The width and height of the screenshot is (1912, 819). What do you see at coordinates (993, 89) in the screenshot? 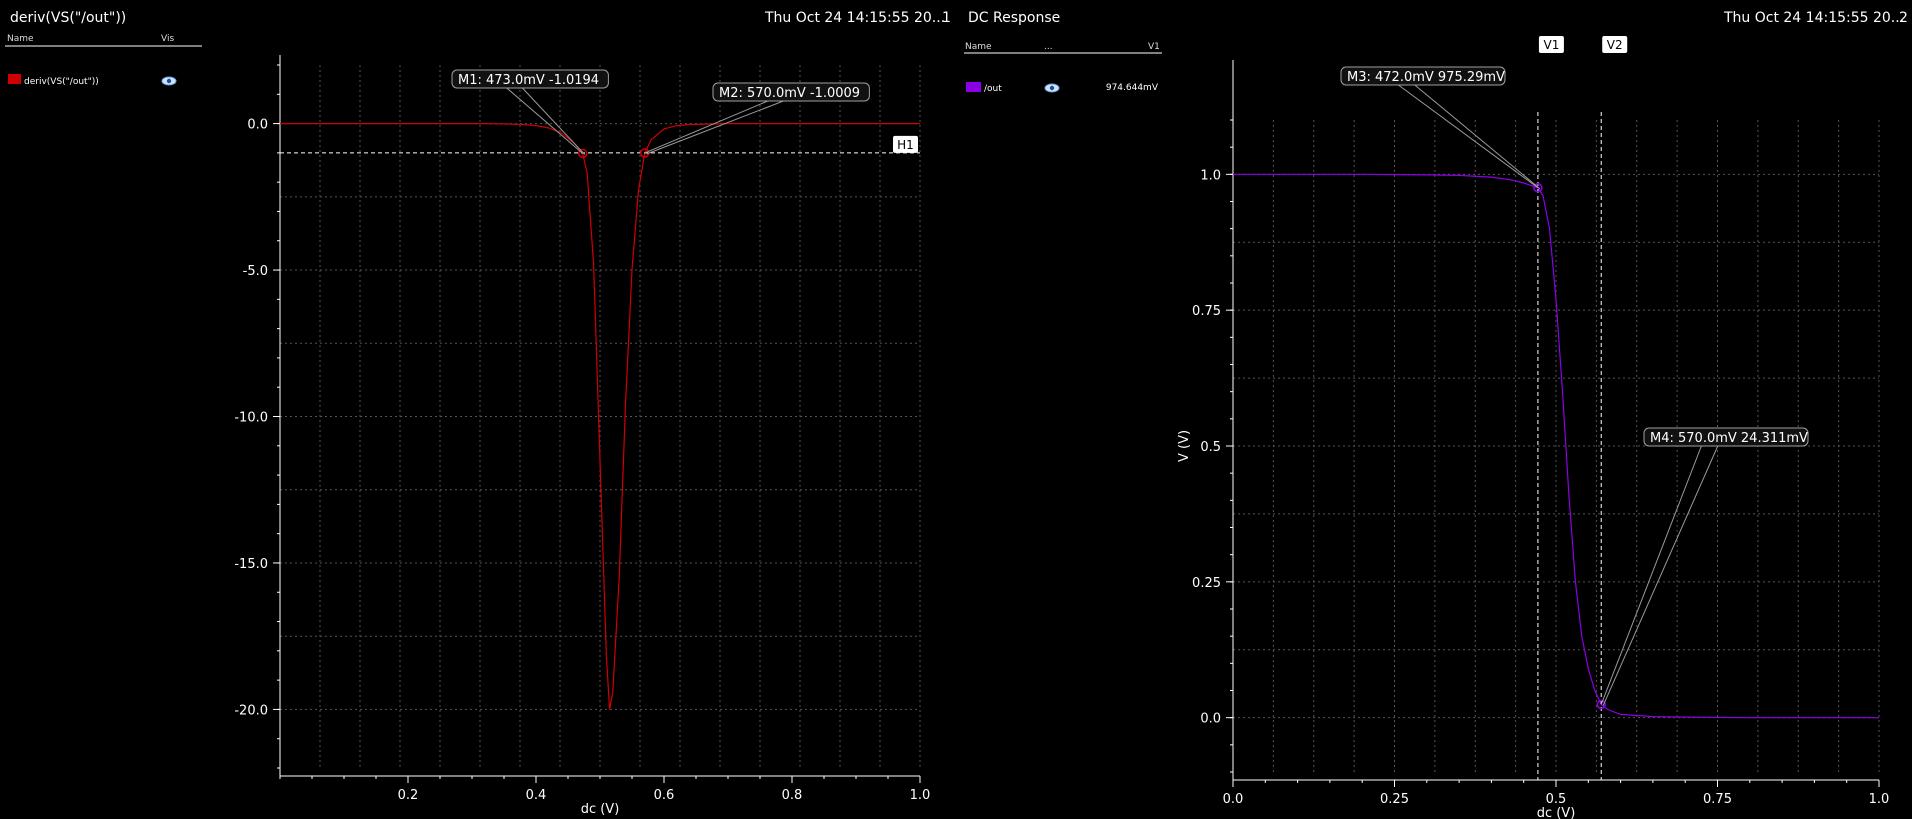
I see `right-legend-entry: /out` at bounding box center [993, 89].